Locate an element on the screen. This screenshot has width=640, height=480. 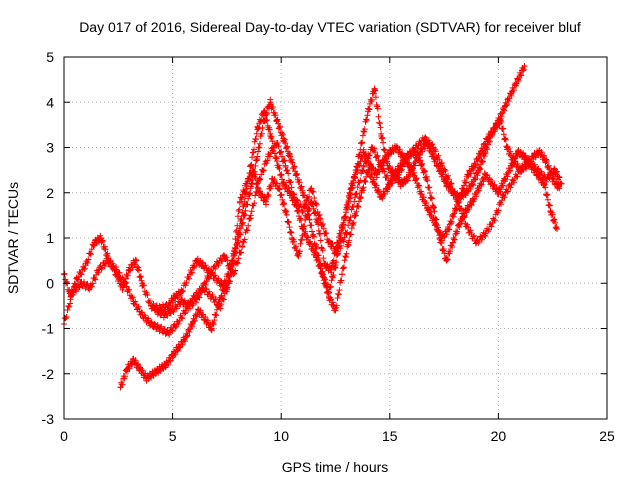
x-tick-label: 5 is located at coordinates (173, 436).